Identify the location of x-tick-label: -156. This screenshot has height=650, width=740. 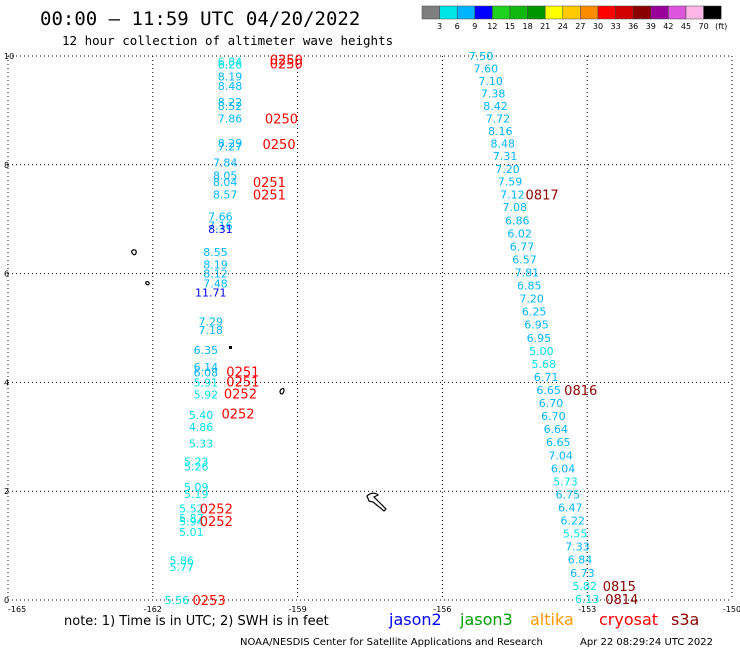
(442, 609).